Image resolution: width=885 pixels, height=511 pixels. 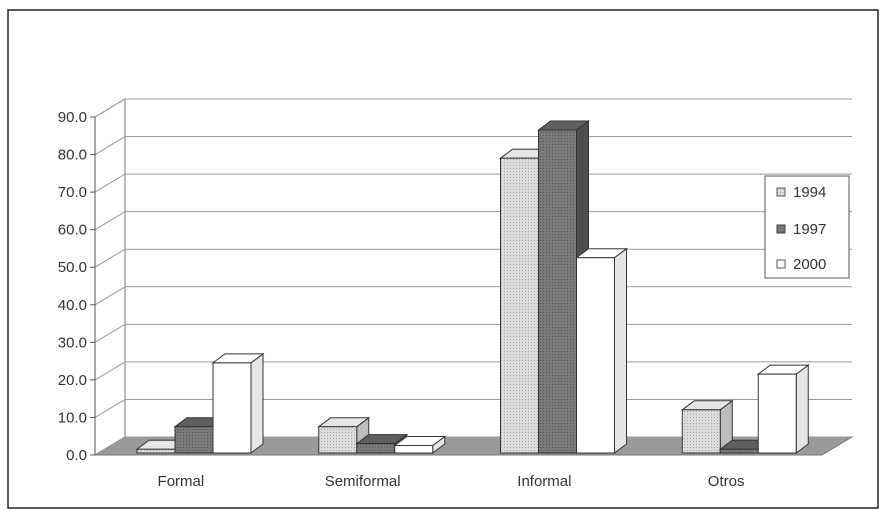 I want to click on y-tick-label: 30.0, so click(x=72, y=342).